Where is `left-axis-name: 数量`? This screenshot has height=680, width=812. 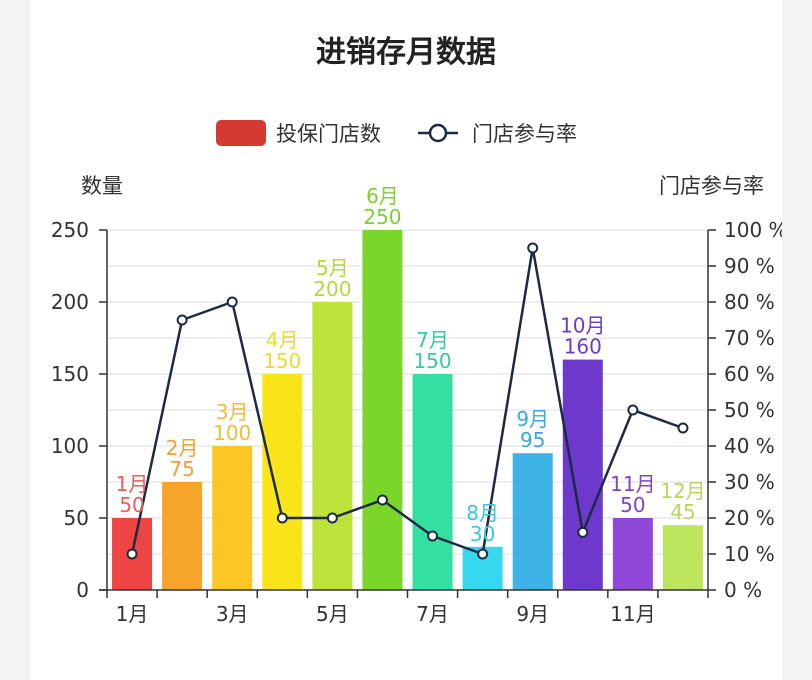
left-axis-name: 数量 is located at coordinates (102, 186).